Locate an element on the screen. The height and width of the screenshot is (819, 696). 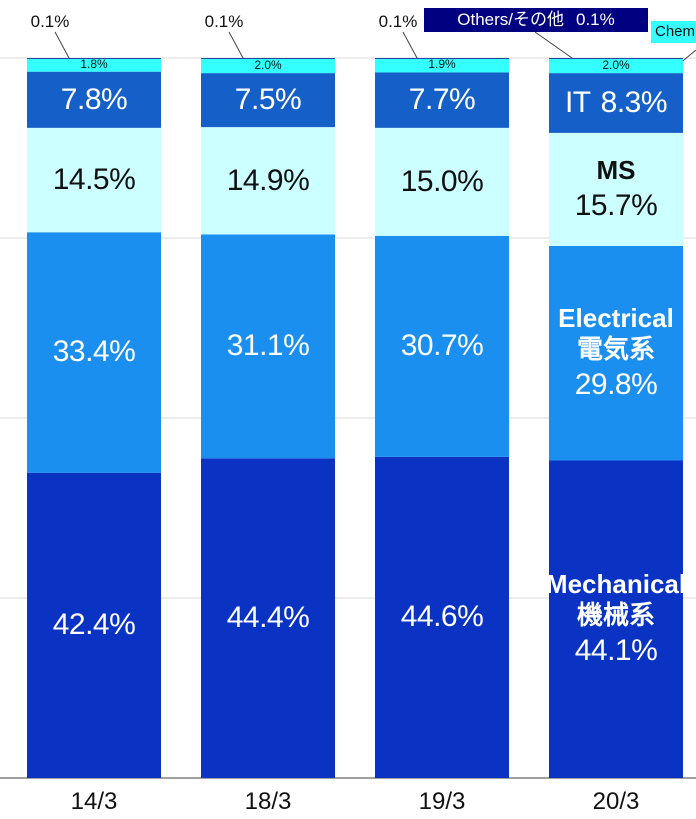
segment-label: 7.8% is located at coordinates (94, 100).